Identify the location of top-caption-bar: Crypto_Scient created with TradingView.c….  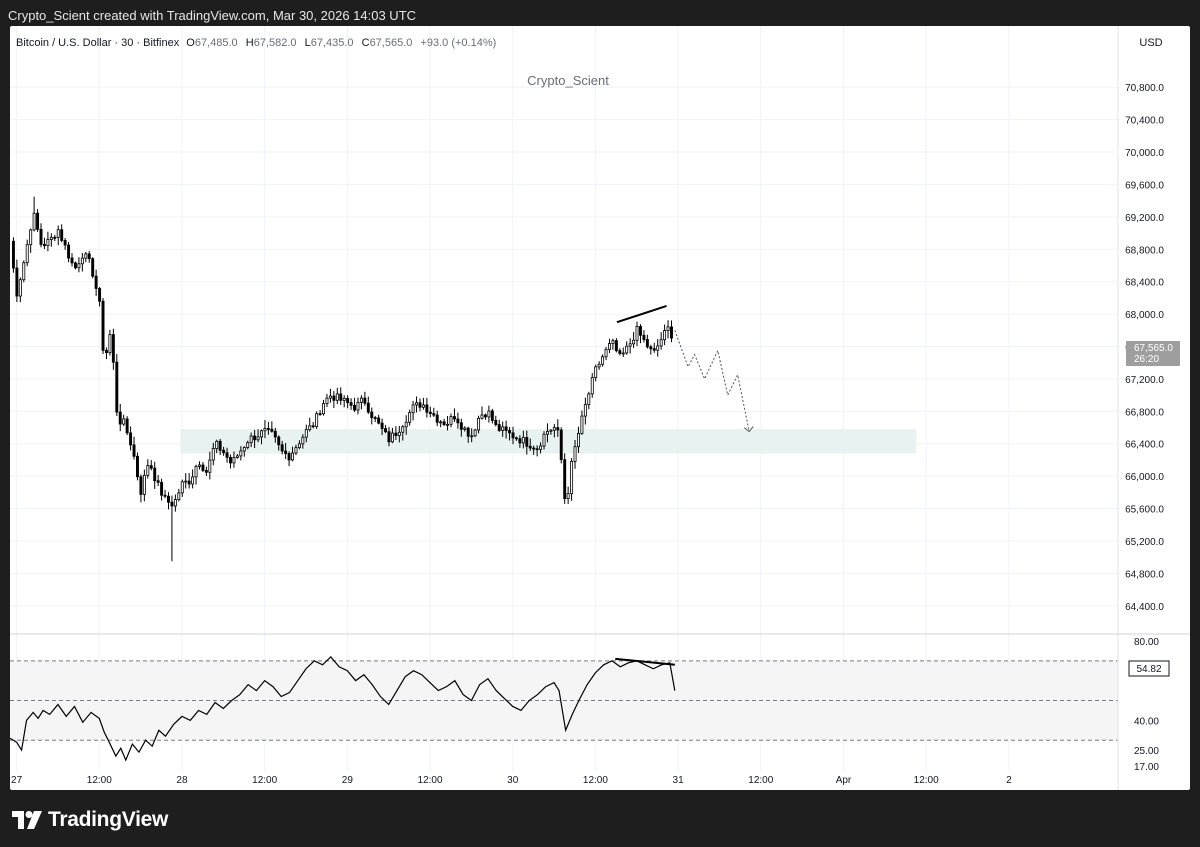
(600, 13).